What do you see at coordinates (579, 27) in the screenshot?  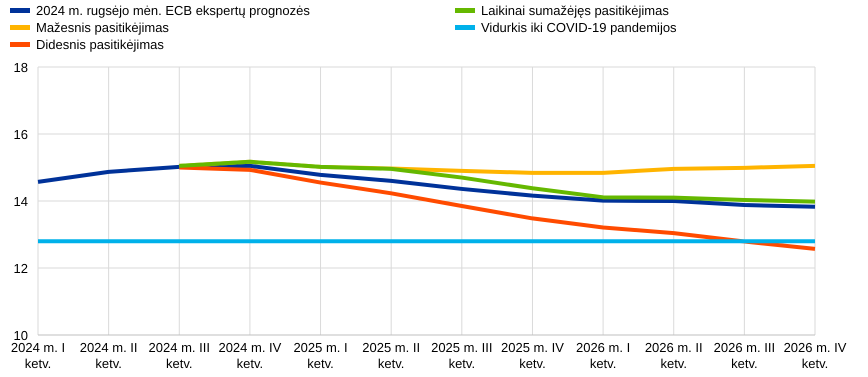 I see `legend-label: Vidurkis iki COVID-19 pandemijos` at bounding box center [579, 27].